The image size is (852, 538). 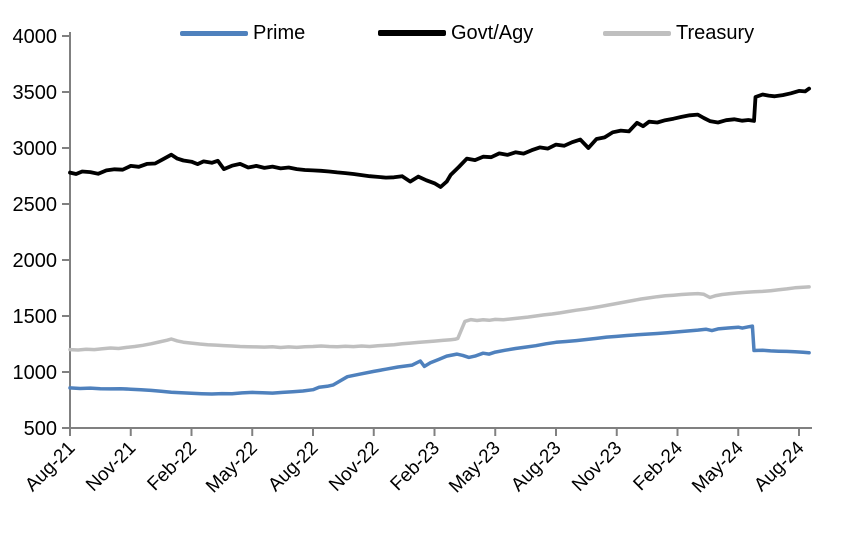 What do you see at coordinates (50, 467) in the screenshot?
I see `x-axis-label: Aug-21` at bounding box center [50, 467].